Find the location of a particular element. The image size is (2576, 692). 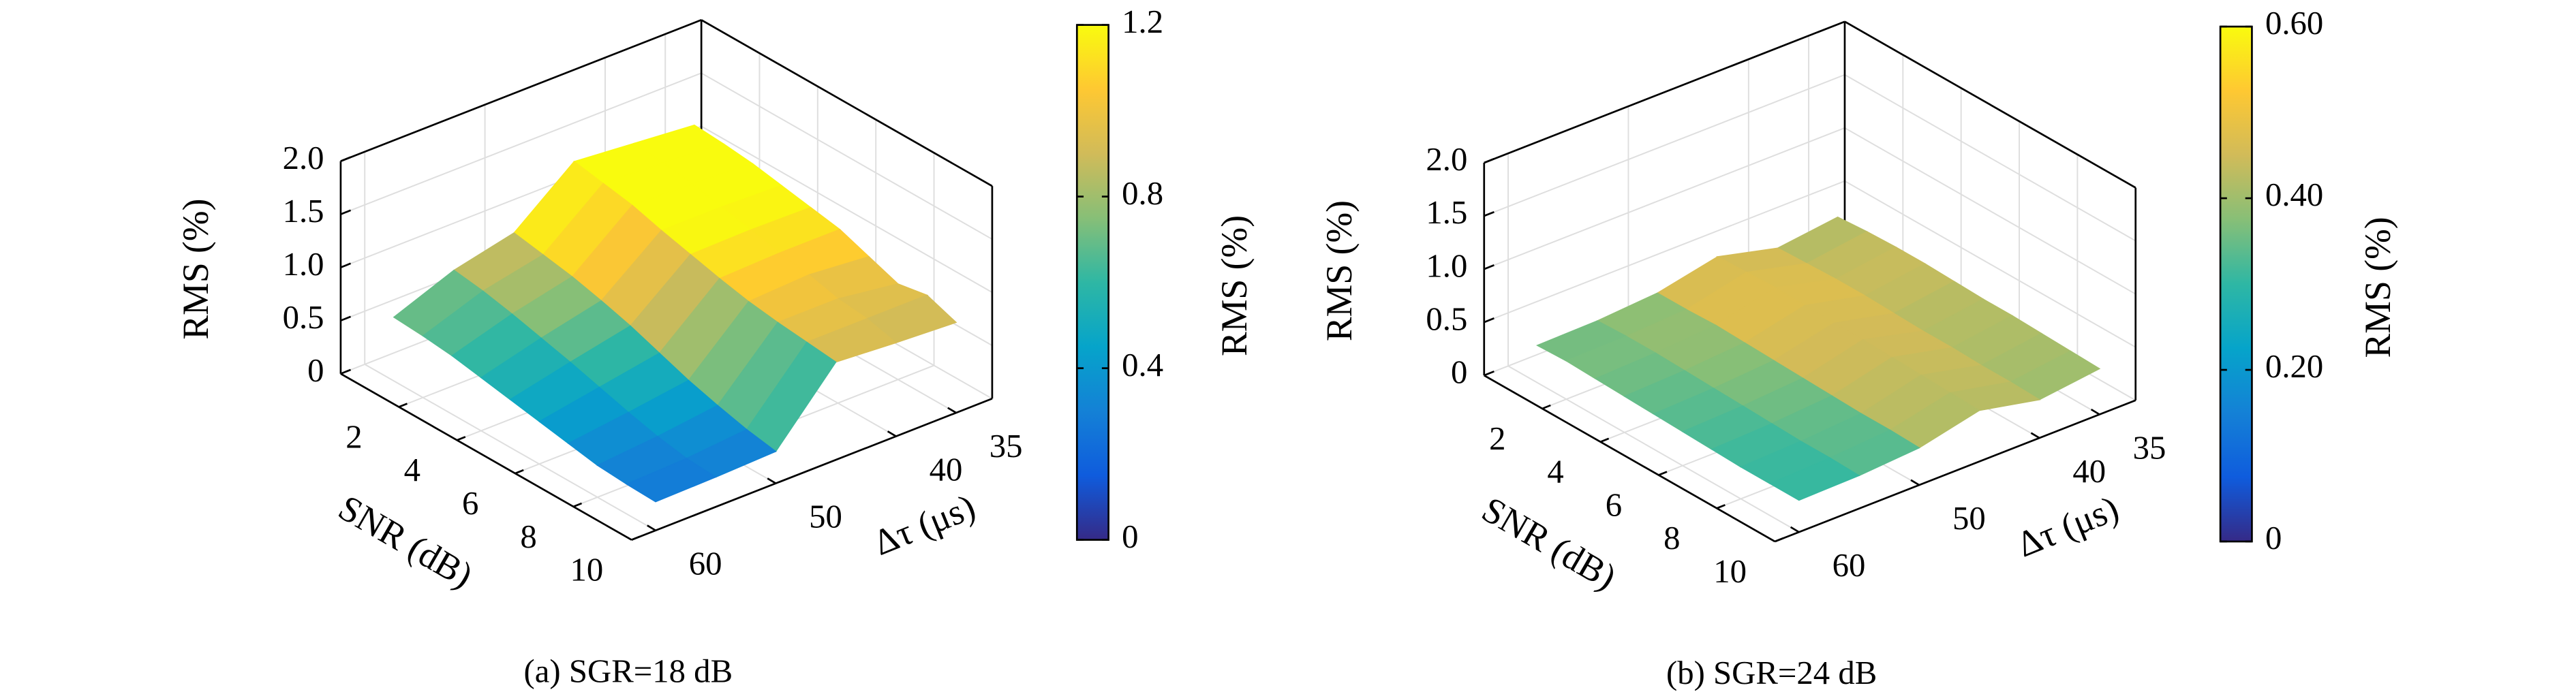

caption: (a) SGR=18 dB is located at coordinates (628, 670).